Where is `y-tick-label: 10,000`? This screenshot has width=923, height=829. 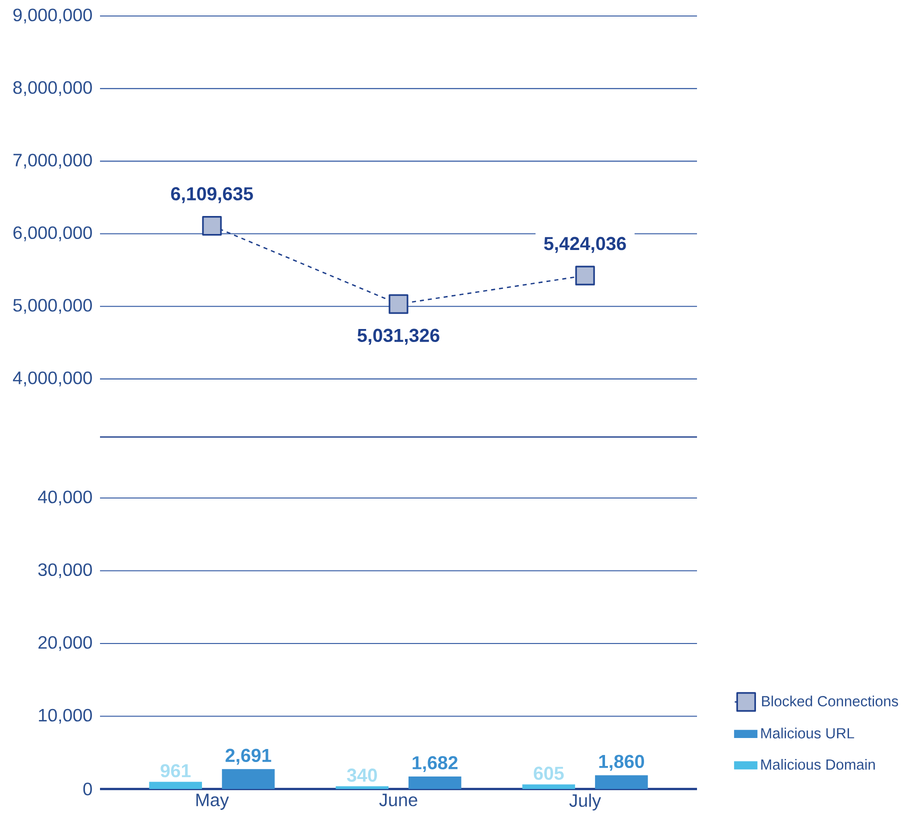
y-tick-label: 10,000 is located at coordinates (65, 716).